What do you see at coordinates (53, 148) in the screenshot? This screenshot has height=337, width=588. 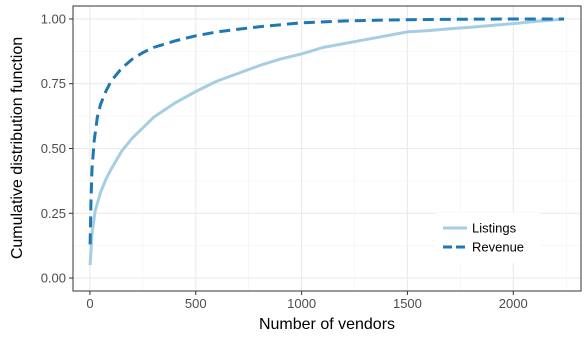 I see `y-tick-label: 0.50` at bounding box center [53, 148].